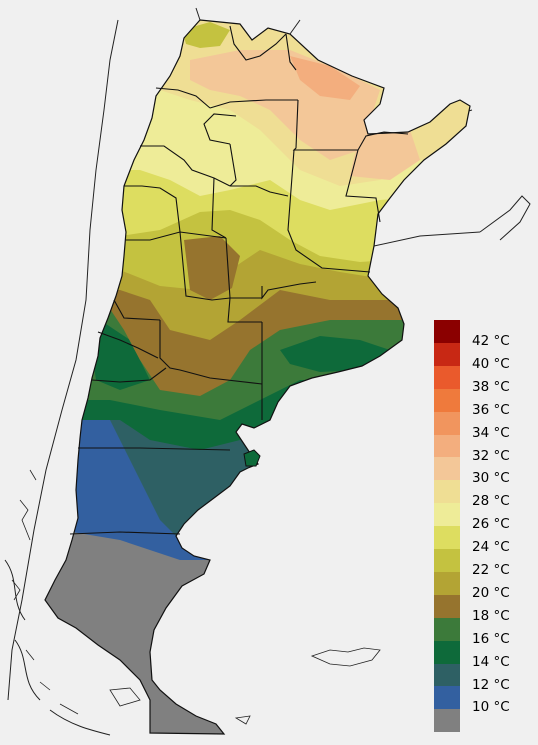  Describe the element at coordinates (491, 661) in the screenshot. I see `legend-label: 14 °C` at that location.